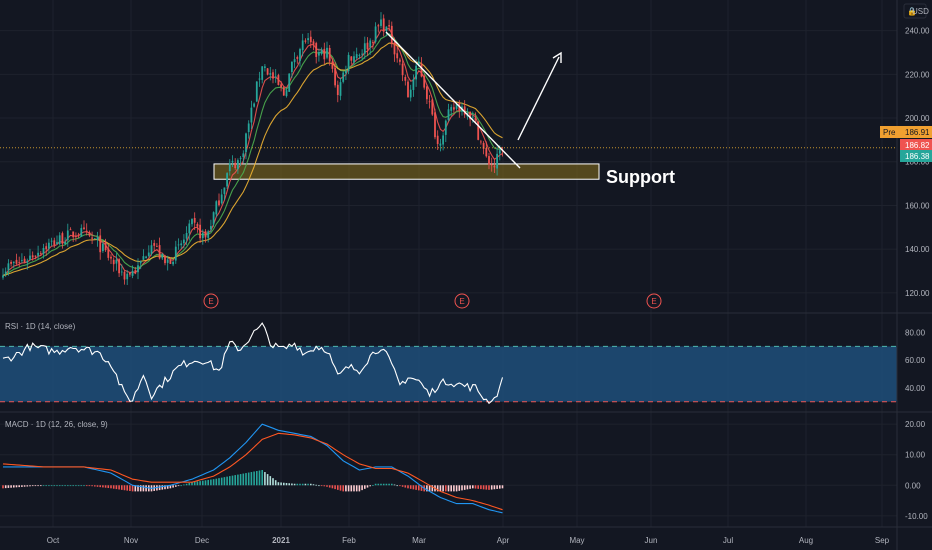 The image size is (932, 550). I want to click on macd-title: MACD · 1D (12, 26, close, 9), so click(56, 424).